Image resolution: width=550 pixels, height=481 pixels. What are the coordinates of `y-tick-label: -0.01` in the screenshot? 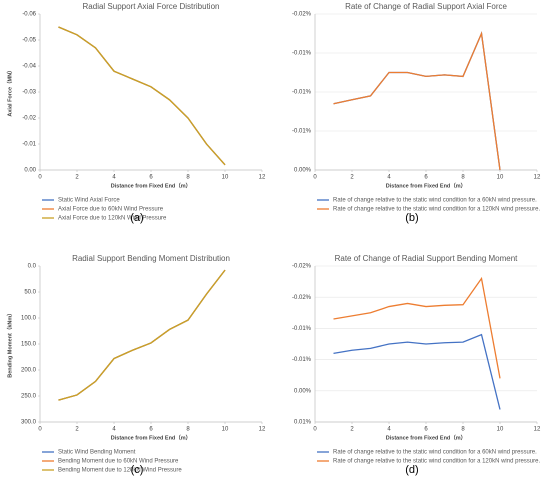 It's located at (29, 145).